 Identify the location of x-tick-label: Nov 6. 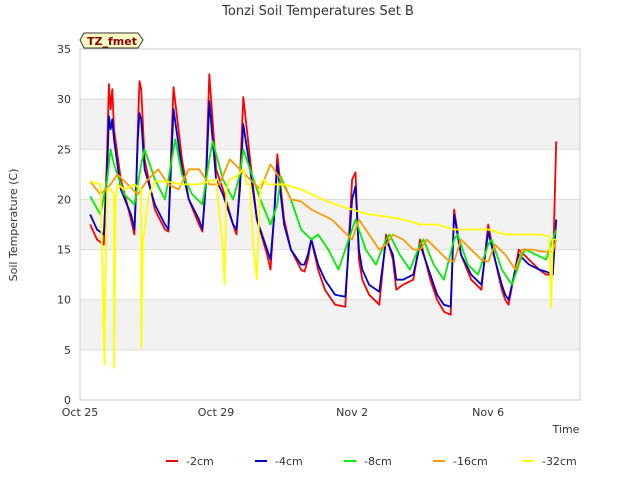
(488, 412).